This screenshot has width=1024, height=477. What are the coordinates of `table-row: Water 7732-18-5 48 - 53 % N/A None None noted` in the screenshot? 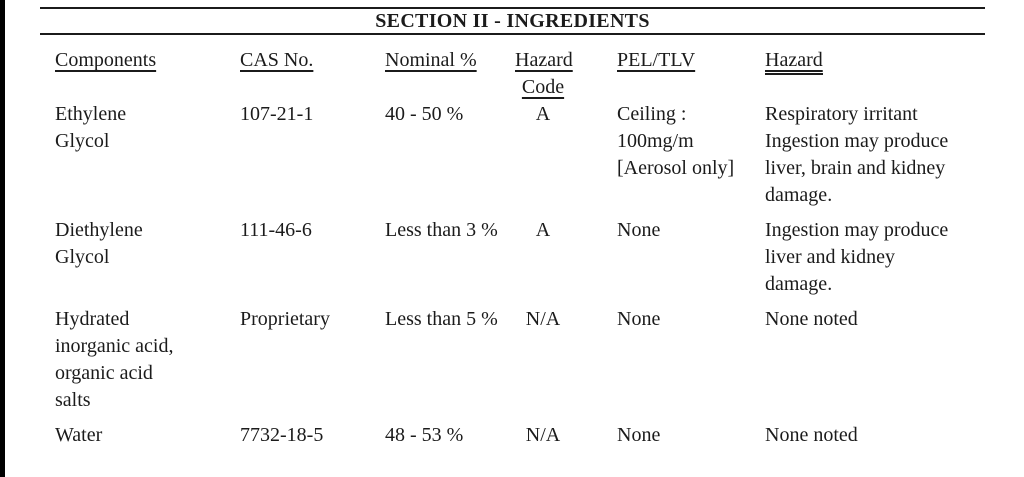 It's located at (512, 435).